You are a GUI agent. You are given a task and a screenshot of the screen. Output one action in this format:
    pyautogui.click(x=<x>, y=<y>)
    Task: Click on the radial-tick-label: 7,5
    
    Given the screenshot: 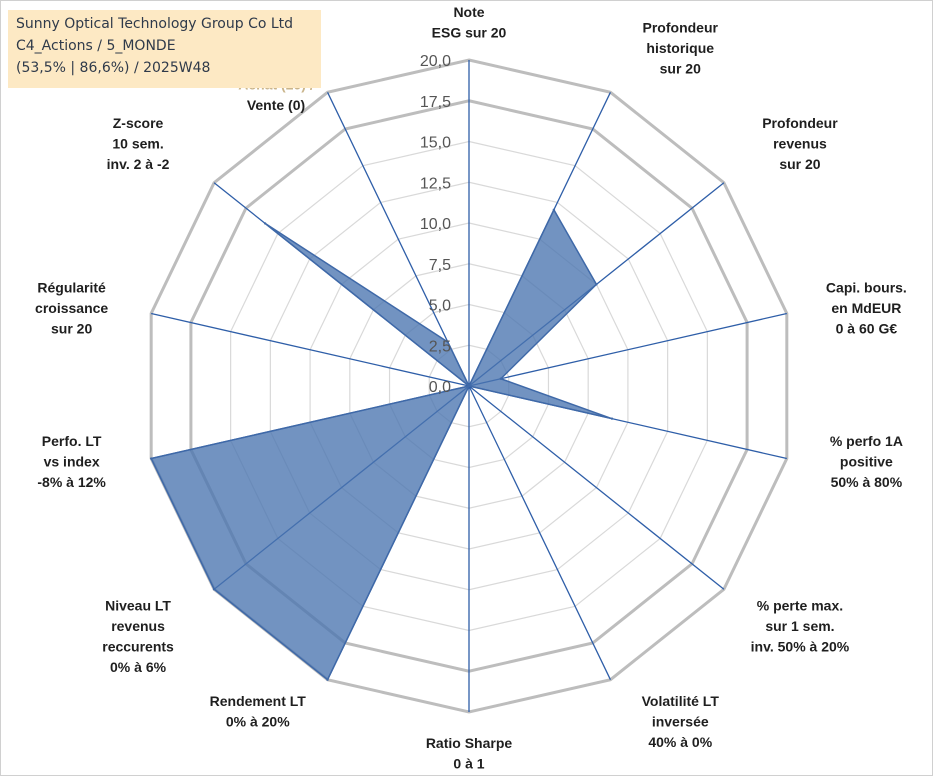 What is the action you would take?
    pyautogui.click(x=440, y=265)
    